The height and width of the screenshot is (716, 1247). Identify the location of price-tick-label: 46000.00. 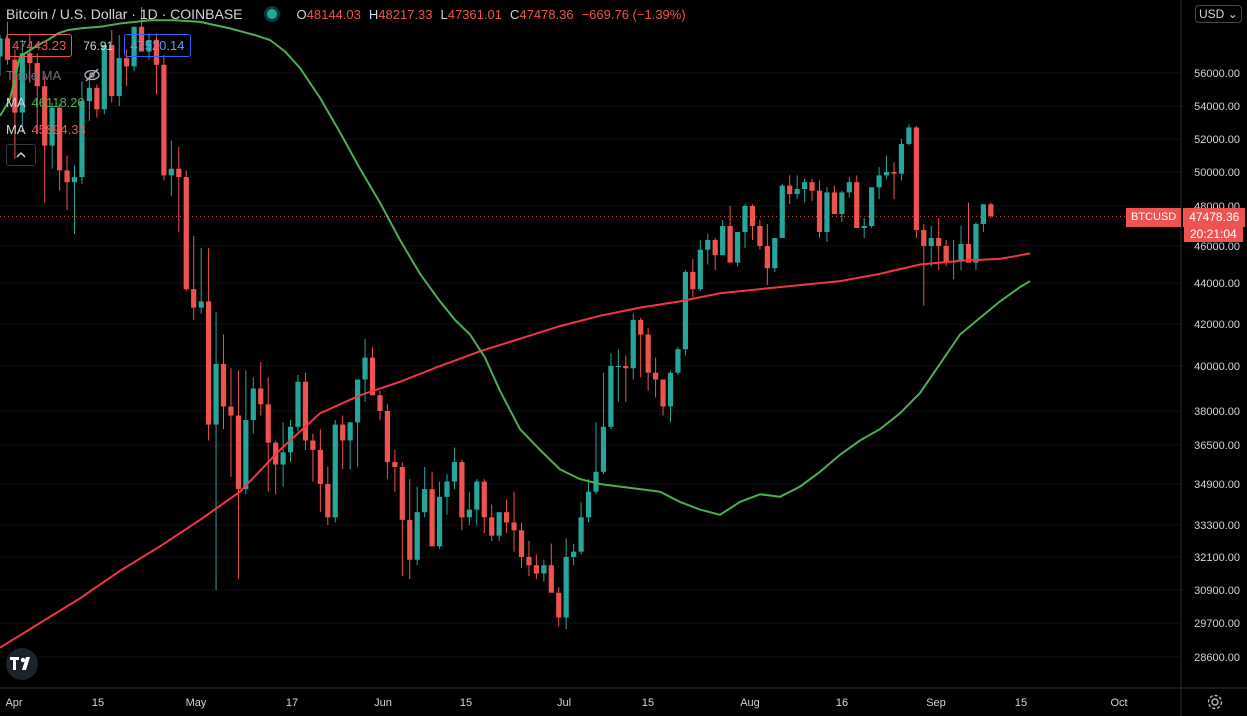
(1217, 247).